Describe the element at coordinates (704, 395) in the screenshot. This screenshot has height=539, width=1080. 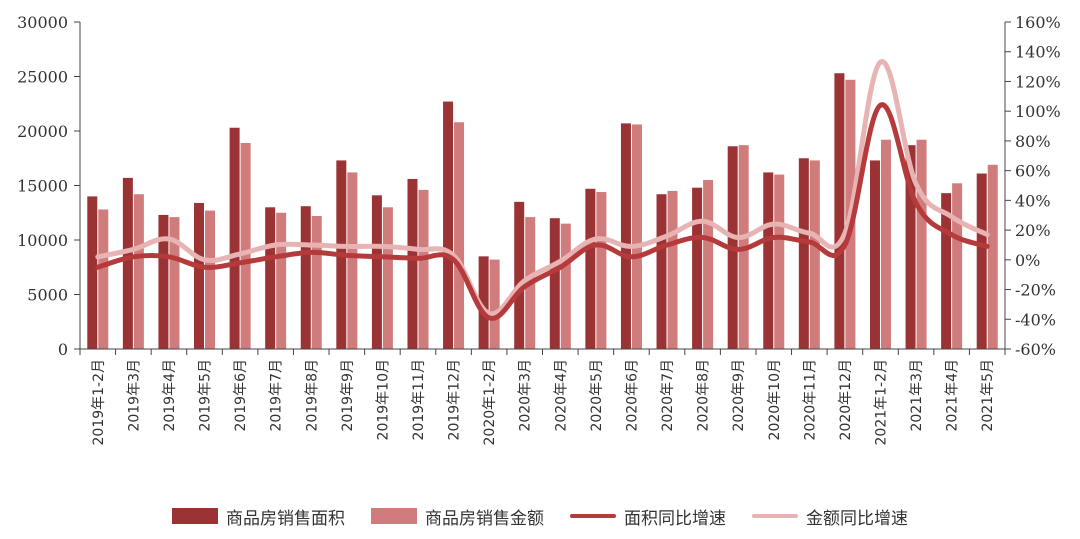
I see `x-tick-label: 2020年8月` at that location.